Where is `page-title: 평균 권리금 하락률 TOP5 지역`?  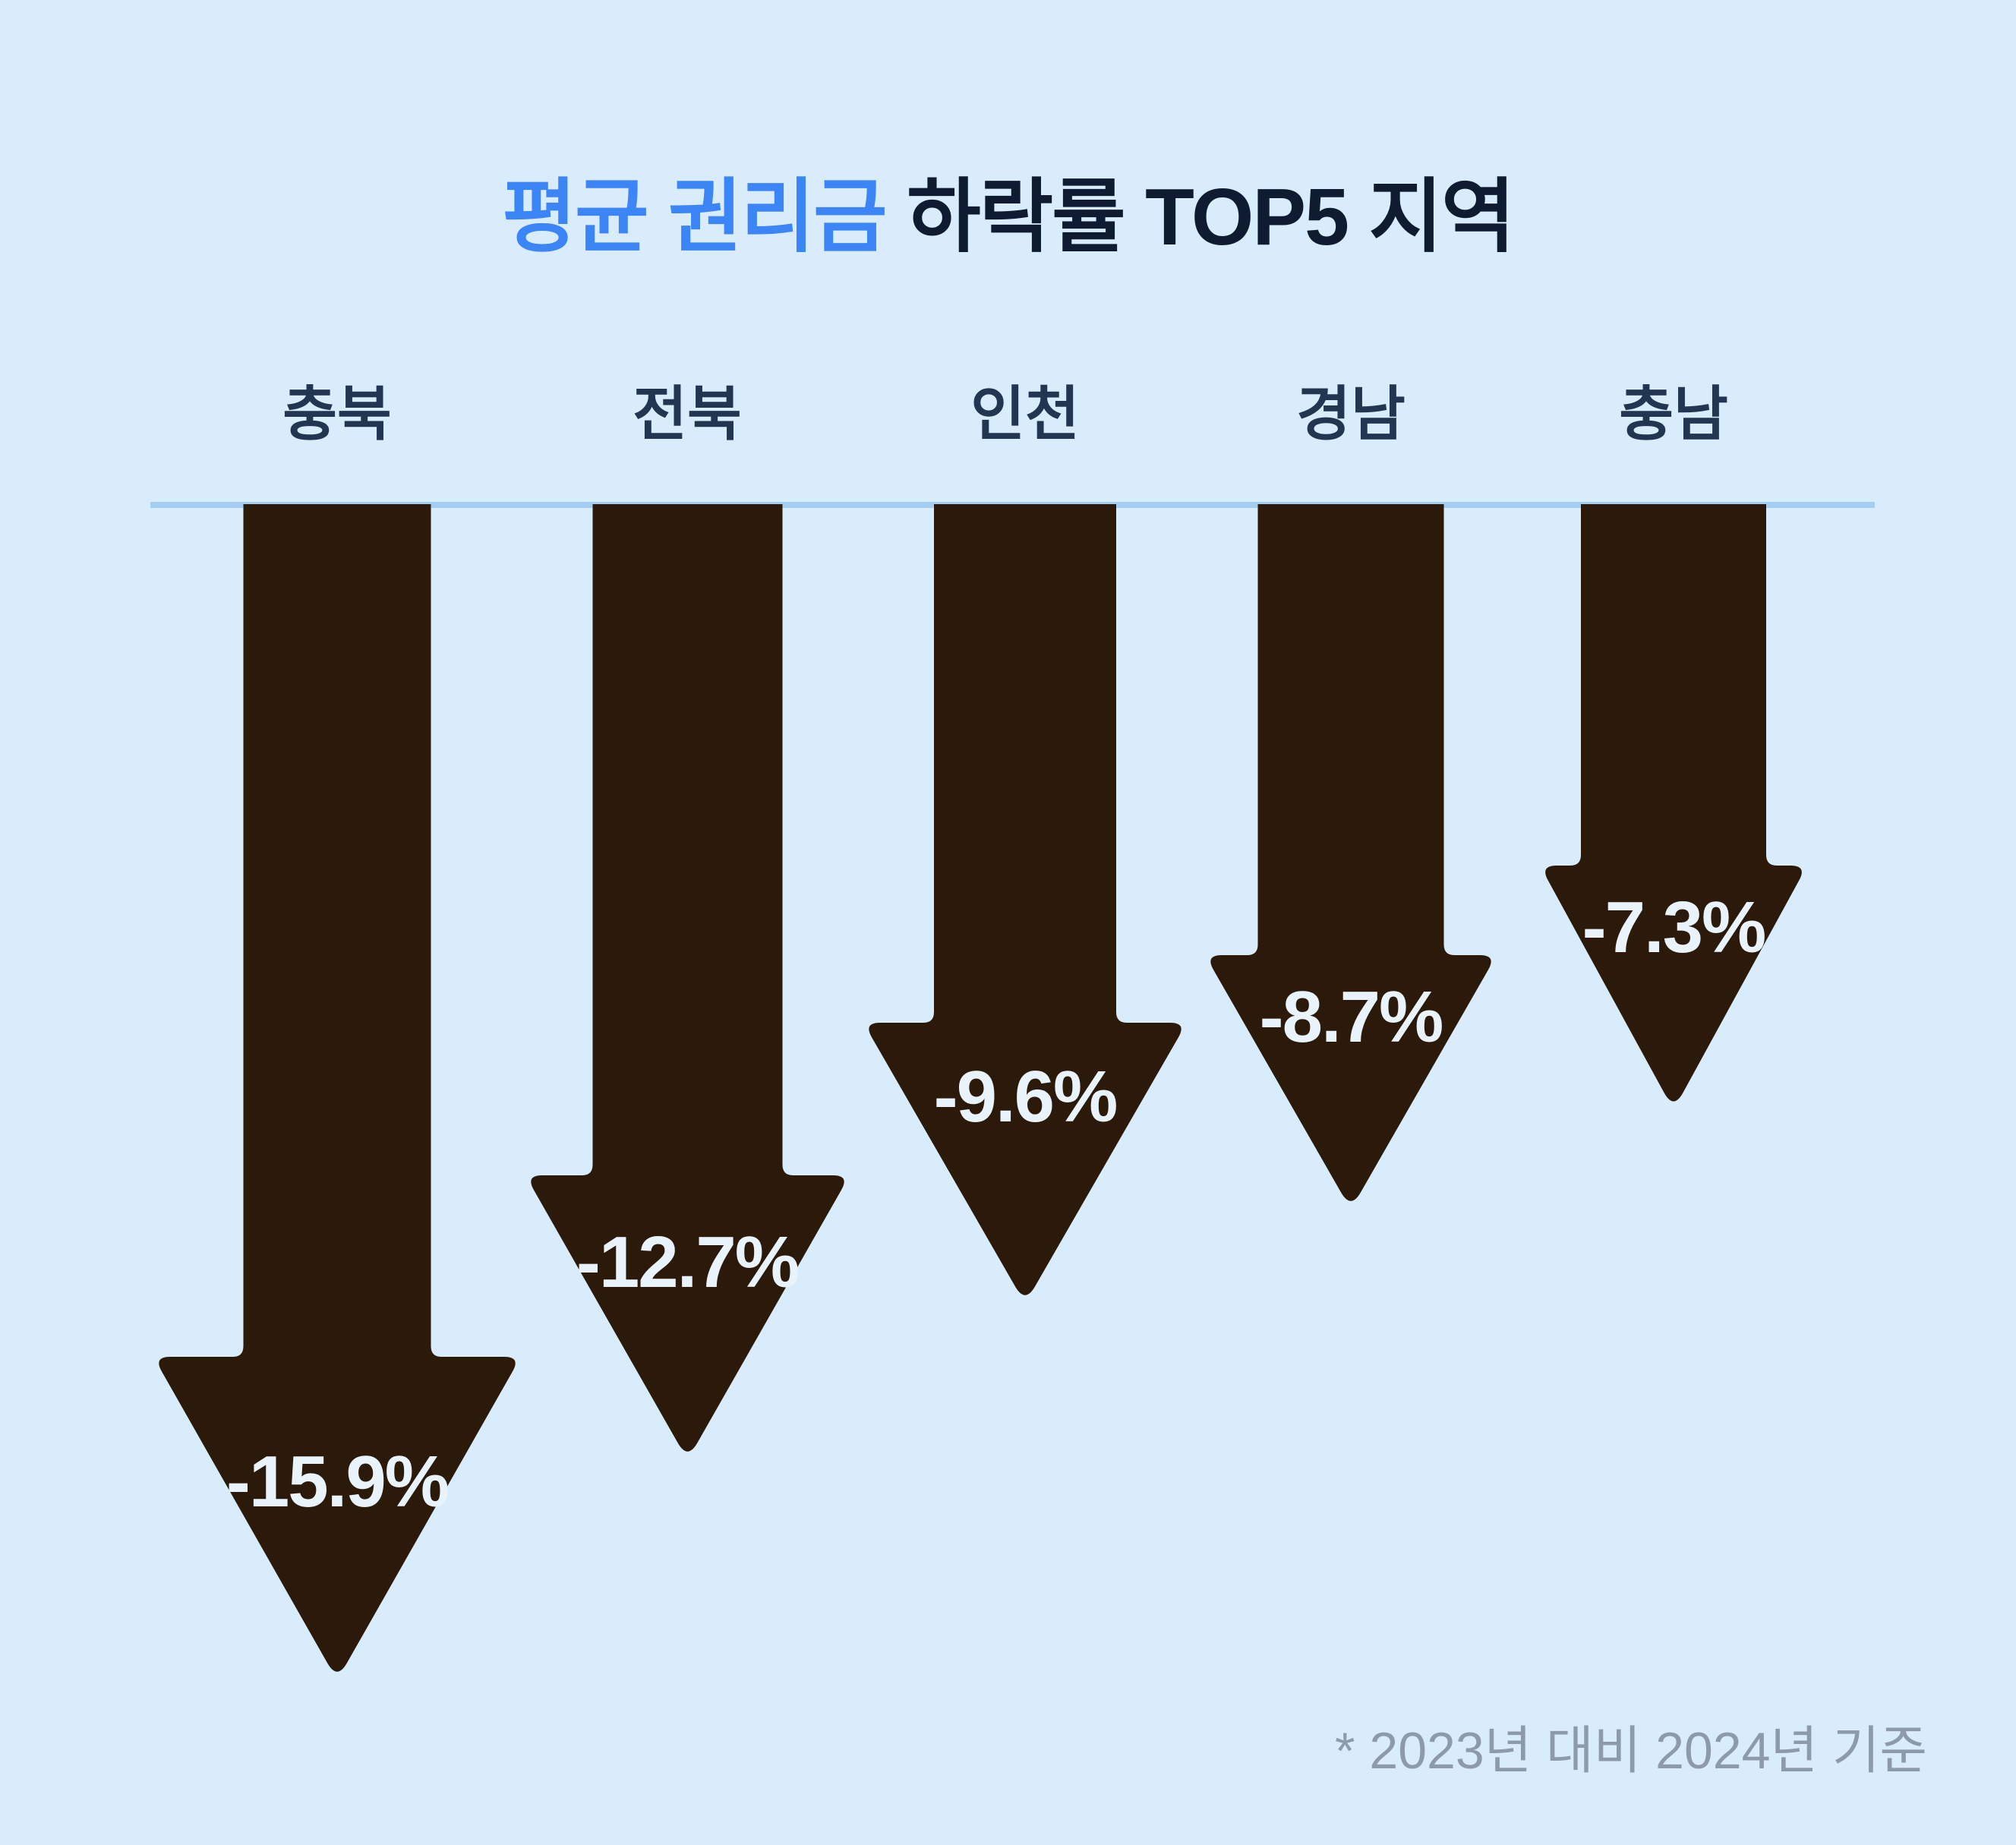
page-title: 평균 권리금 하락률 TOP5 지역 is located at coordinates (1008, 218).